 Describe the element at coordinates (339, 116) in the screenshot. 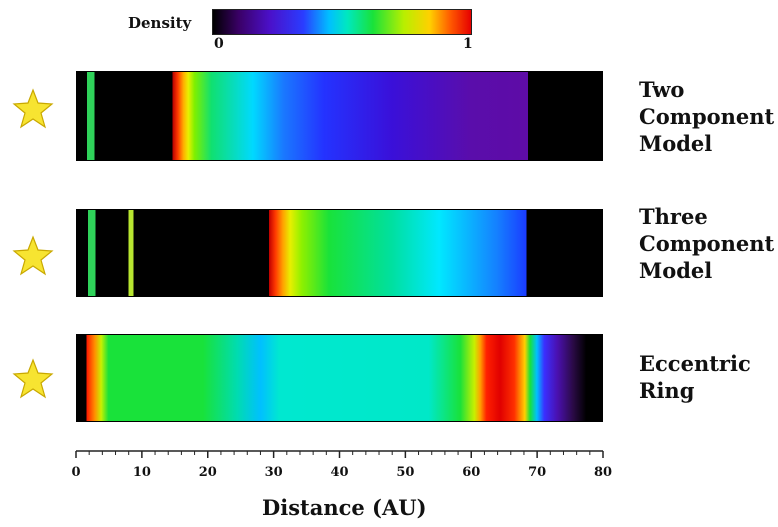

I see `two-component-density-strip` at that location.